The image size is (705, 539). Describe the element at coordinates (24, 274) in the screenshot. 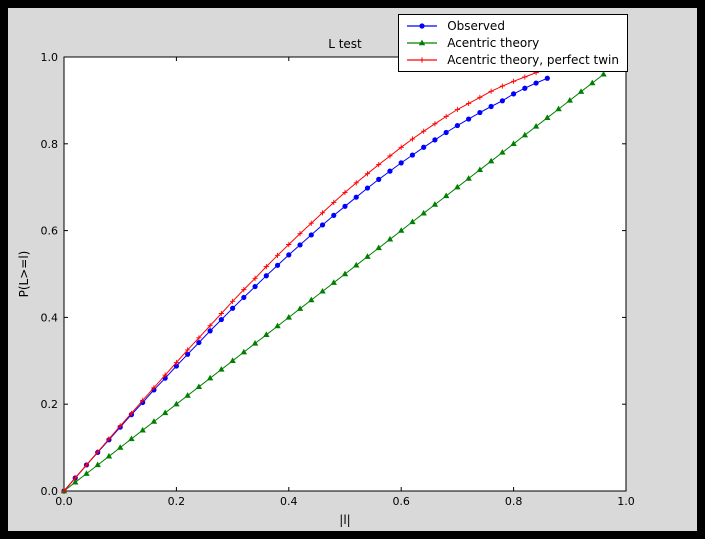

I see `y-axis-label: P(L>=l)` at that location.